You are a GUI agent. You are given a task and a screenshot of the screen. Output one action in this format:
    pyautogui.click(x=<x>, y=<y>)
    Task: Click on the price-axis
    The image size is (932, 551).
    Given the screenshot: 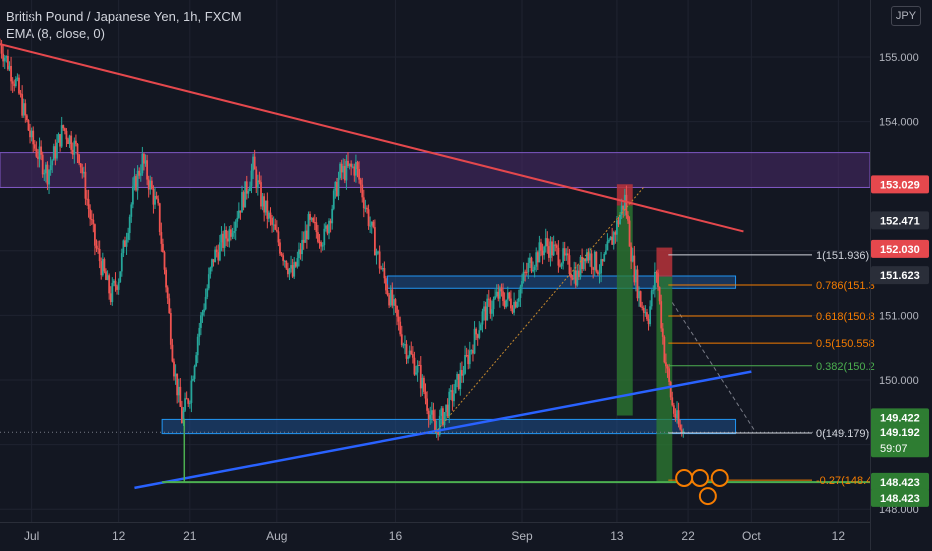 What is the action you would take?
    pyautogui.click(x=901, y=275)
    